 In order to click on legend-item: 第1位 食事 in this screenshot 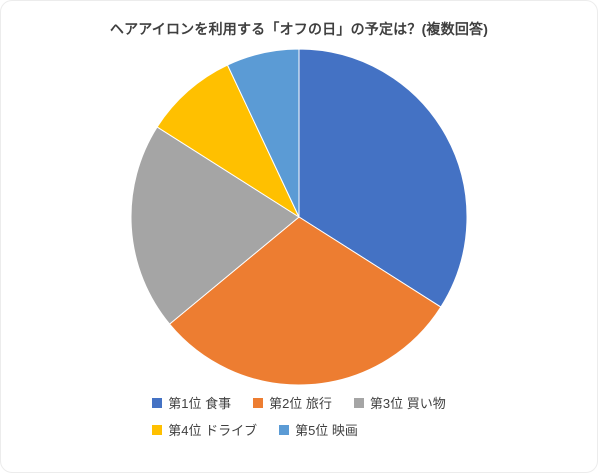, I will do `click(191, 402)`.